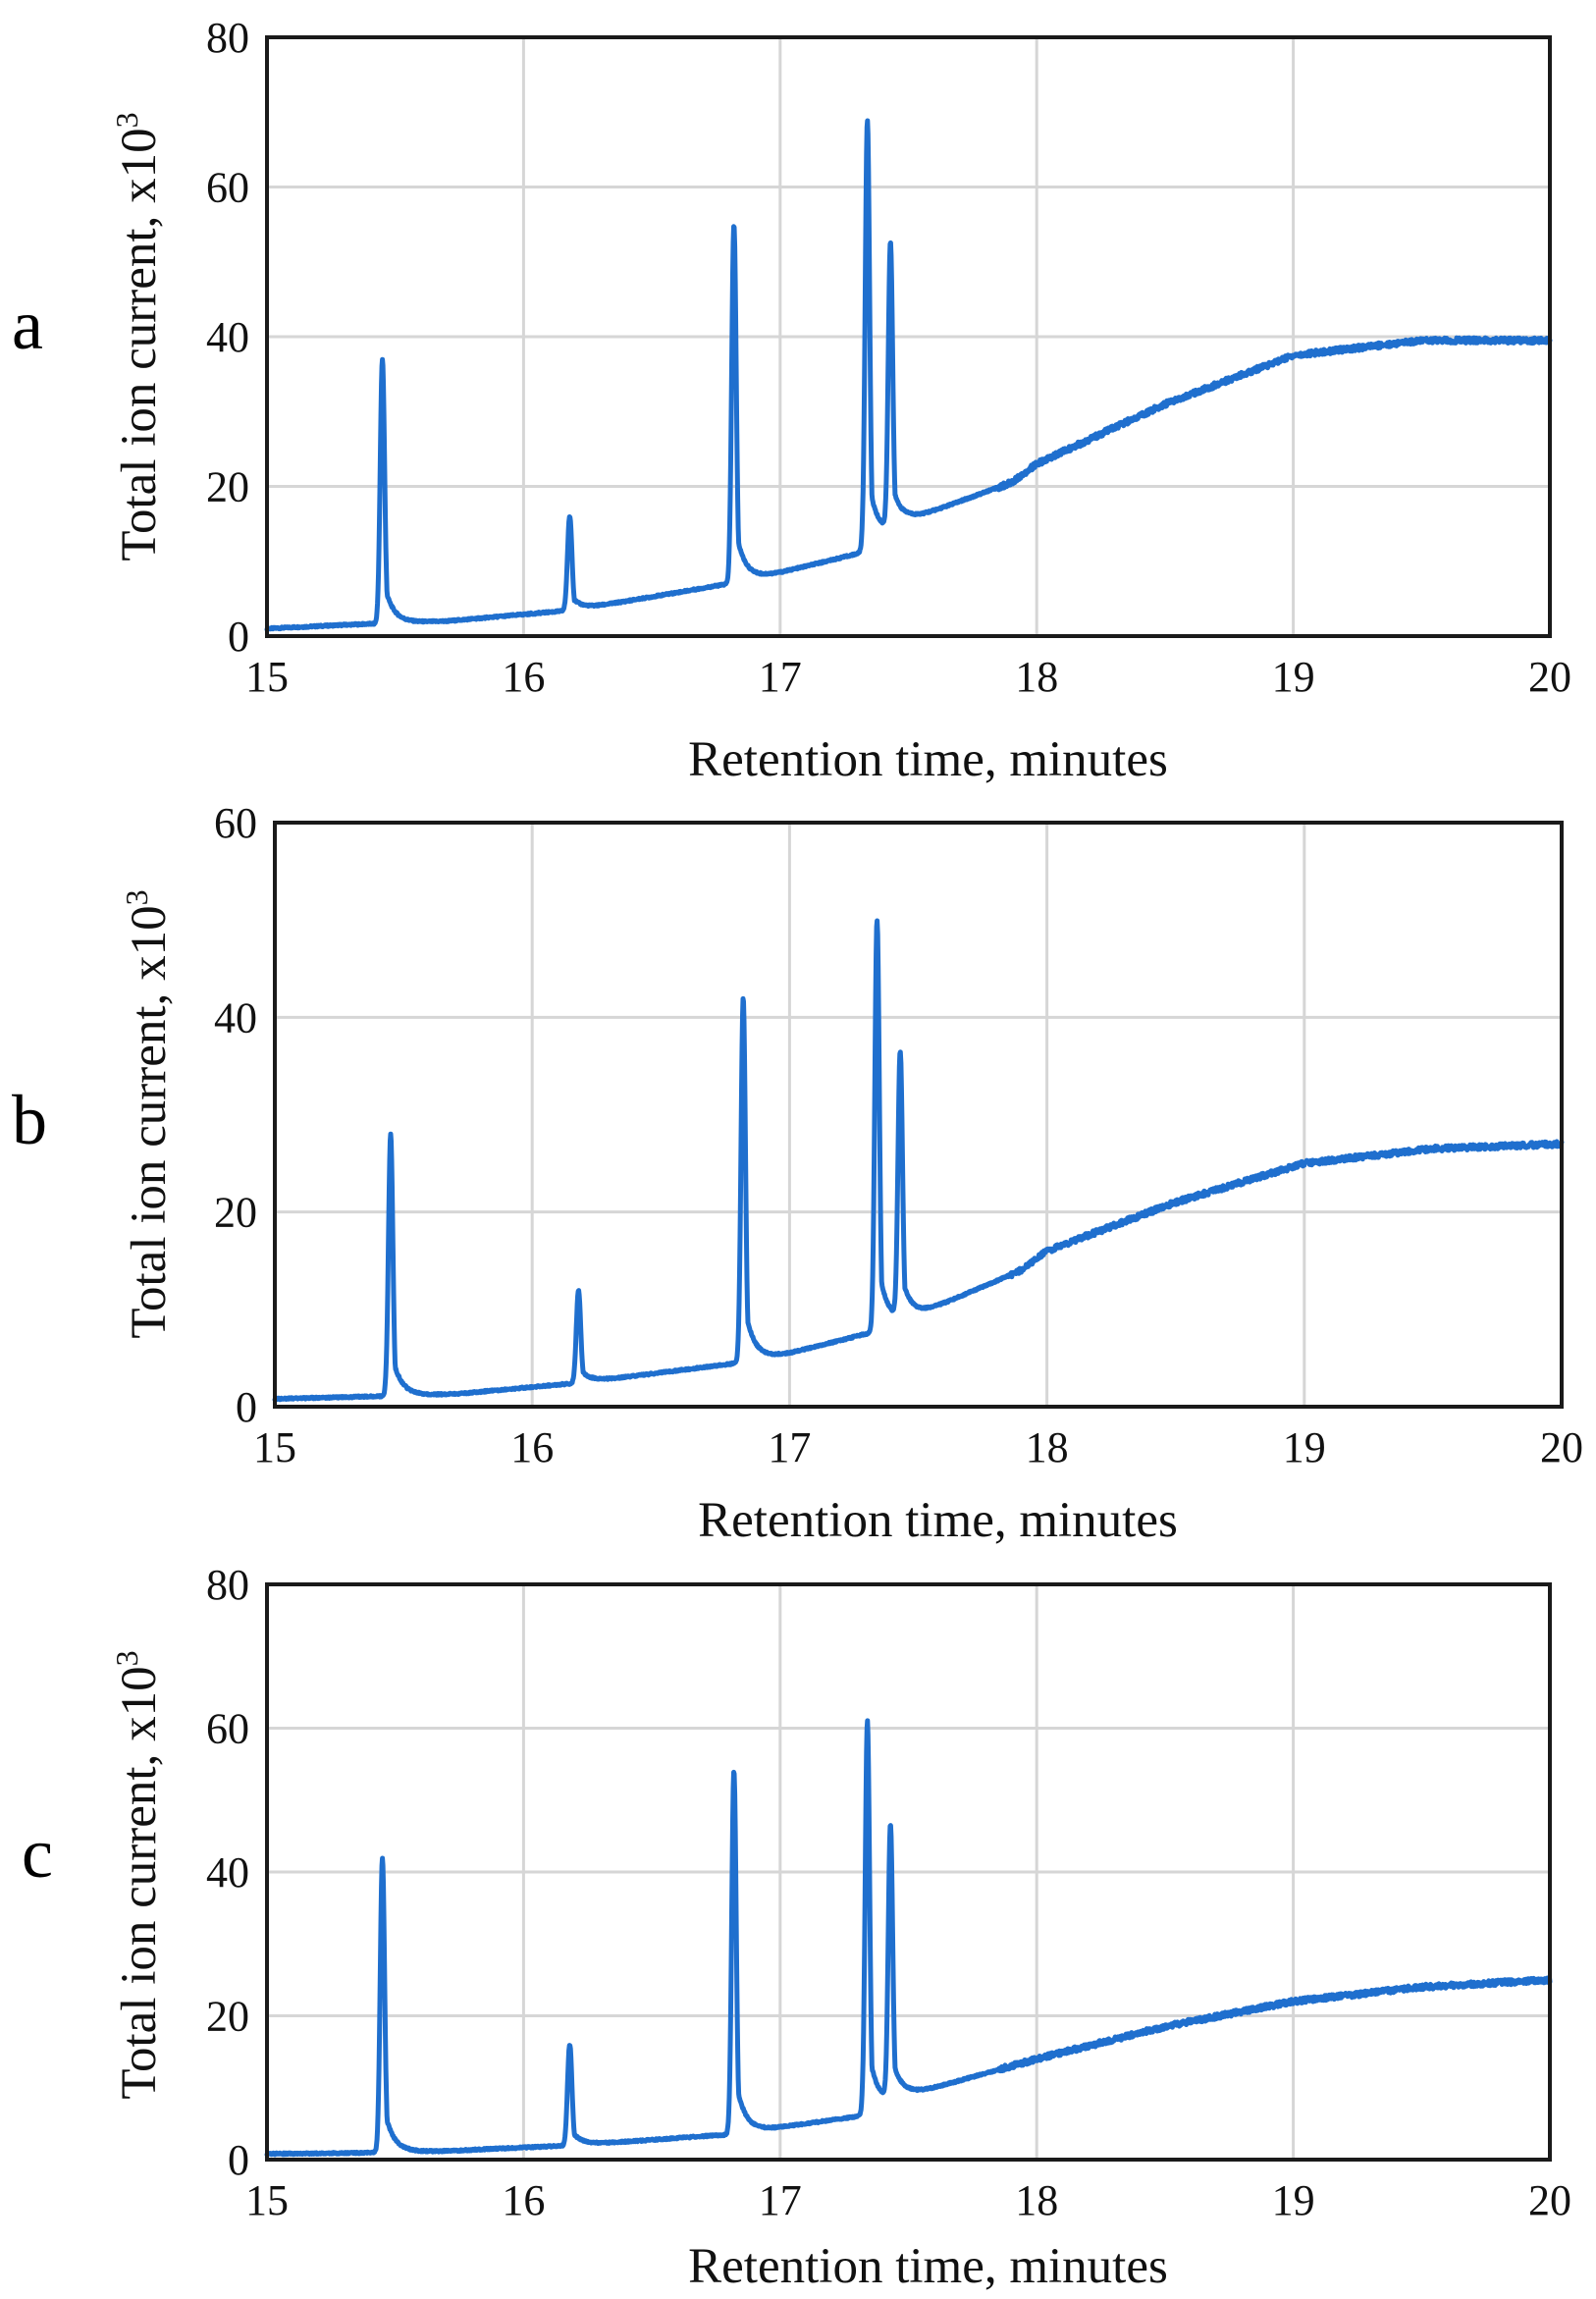 Image resolution: width=1596 pixels, height=2299 pixels. What do you see at coordinates (38, 1853) in the screenshot?
I see `panel-label-c: c` at bounding box center [38, 1853].